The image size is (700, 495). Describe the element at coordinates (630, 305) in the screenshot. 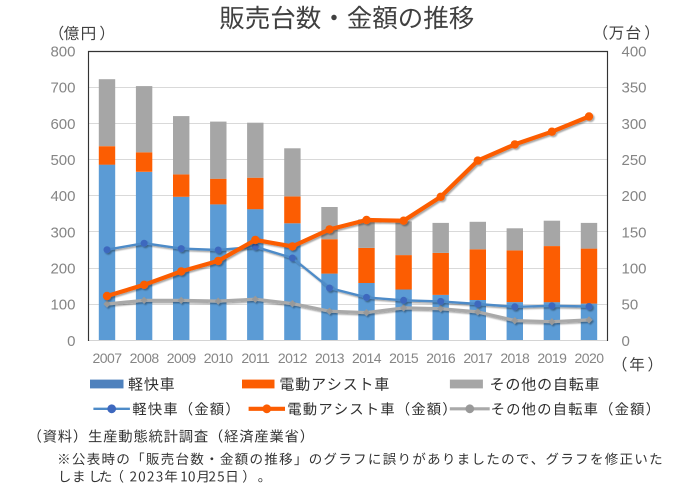

I see `svg-text: 50` at that location.